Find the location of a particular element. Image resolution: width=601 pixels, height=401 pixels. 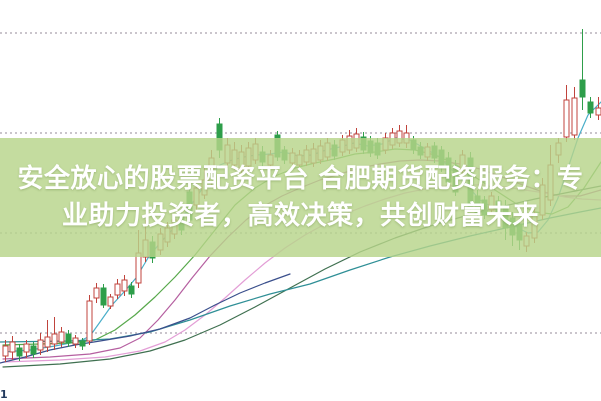

ma-line-ma-navy is located at coordinates (145, 318).